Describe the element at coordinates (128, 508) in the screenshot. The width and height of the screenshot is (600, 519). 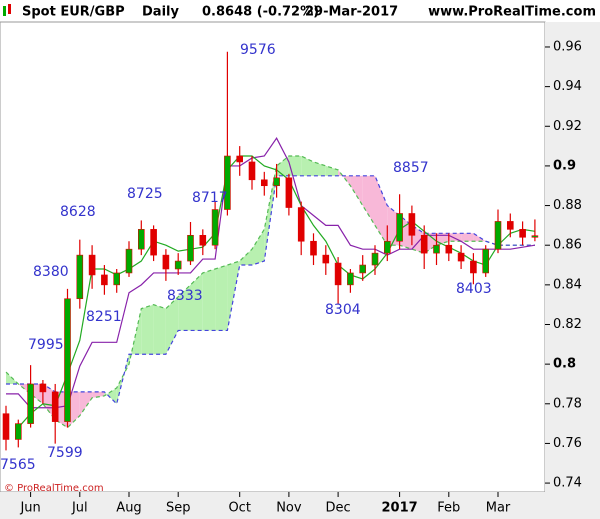
I see `x-tick-label: Aug` at that location.